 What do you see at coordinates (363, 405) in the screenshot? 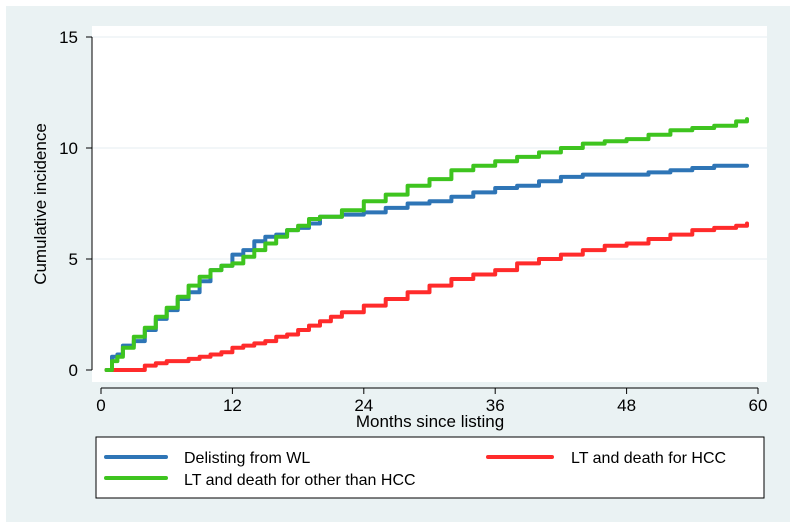
I see `x-tick-label: 24` at bounding box center [363, 405].